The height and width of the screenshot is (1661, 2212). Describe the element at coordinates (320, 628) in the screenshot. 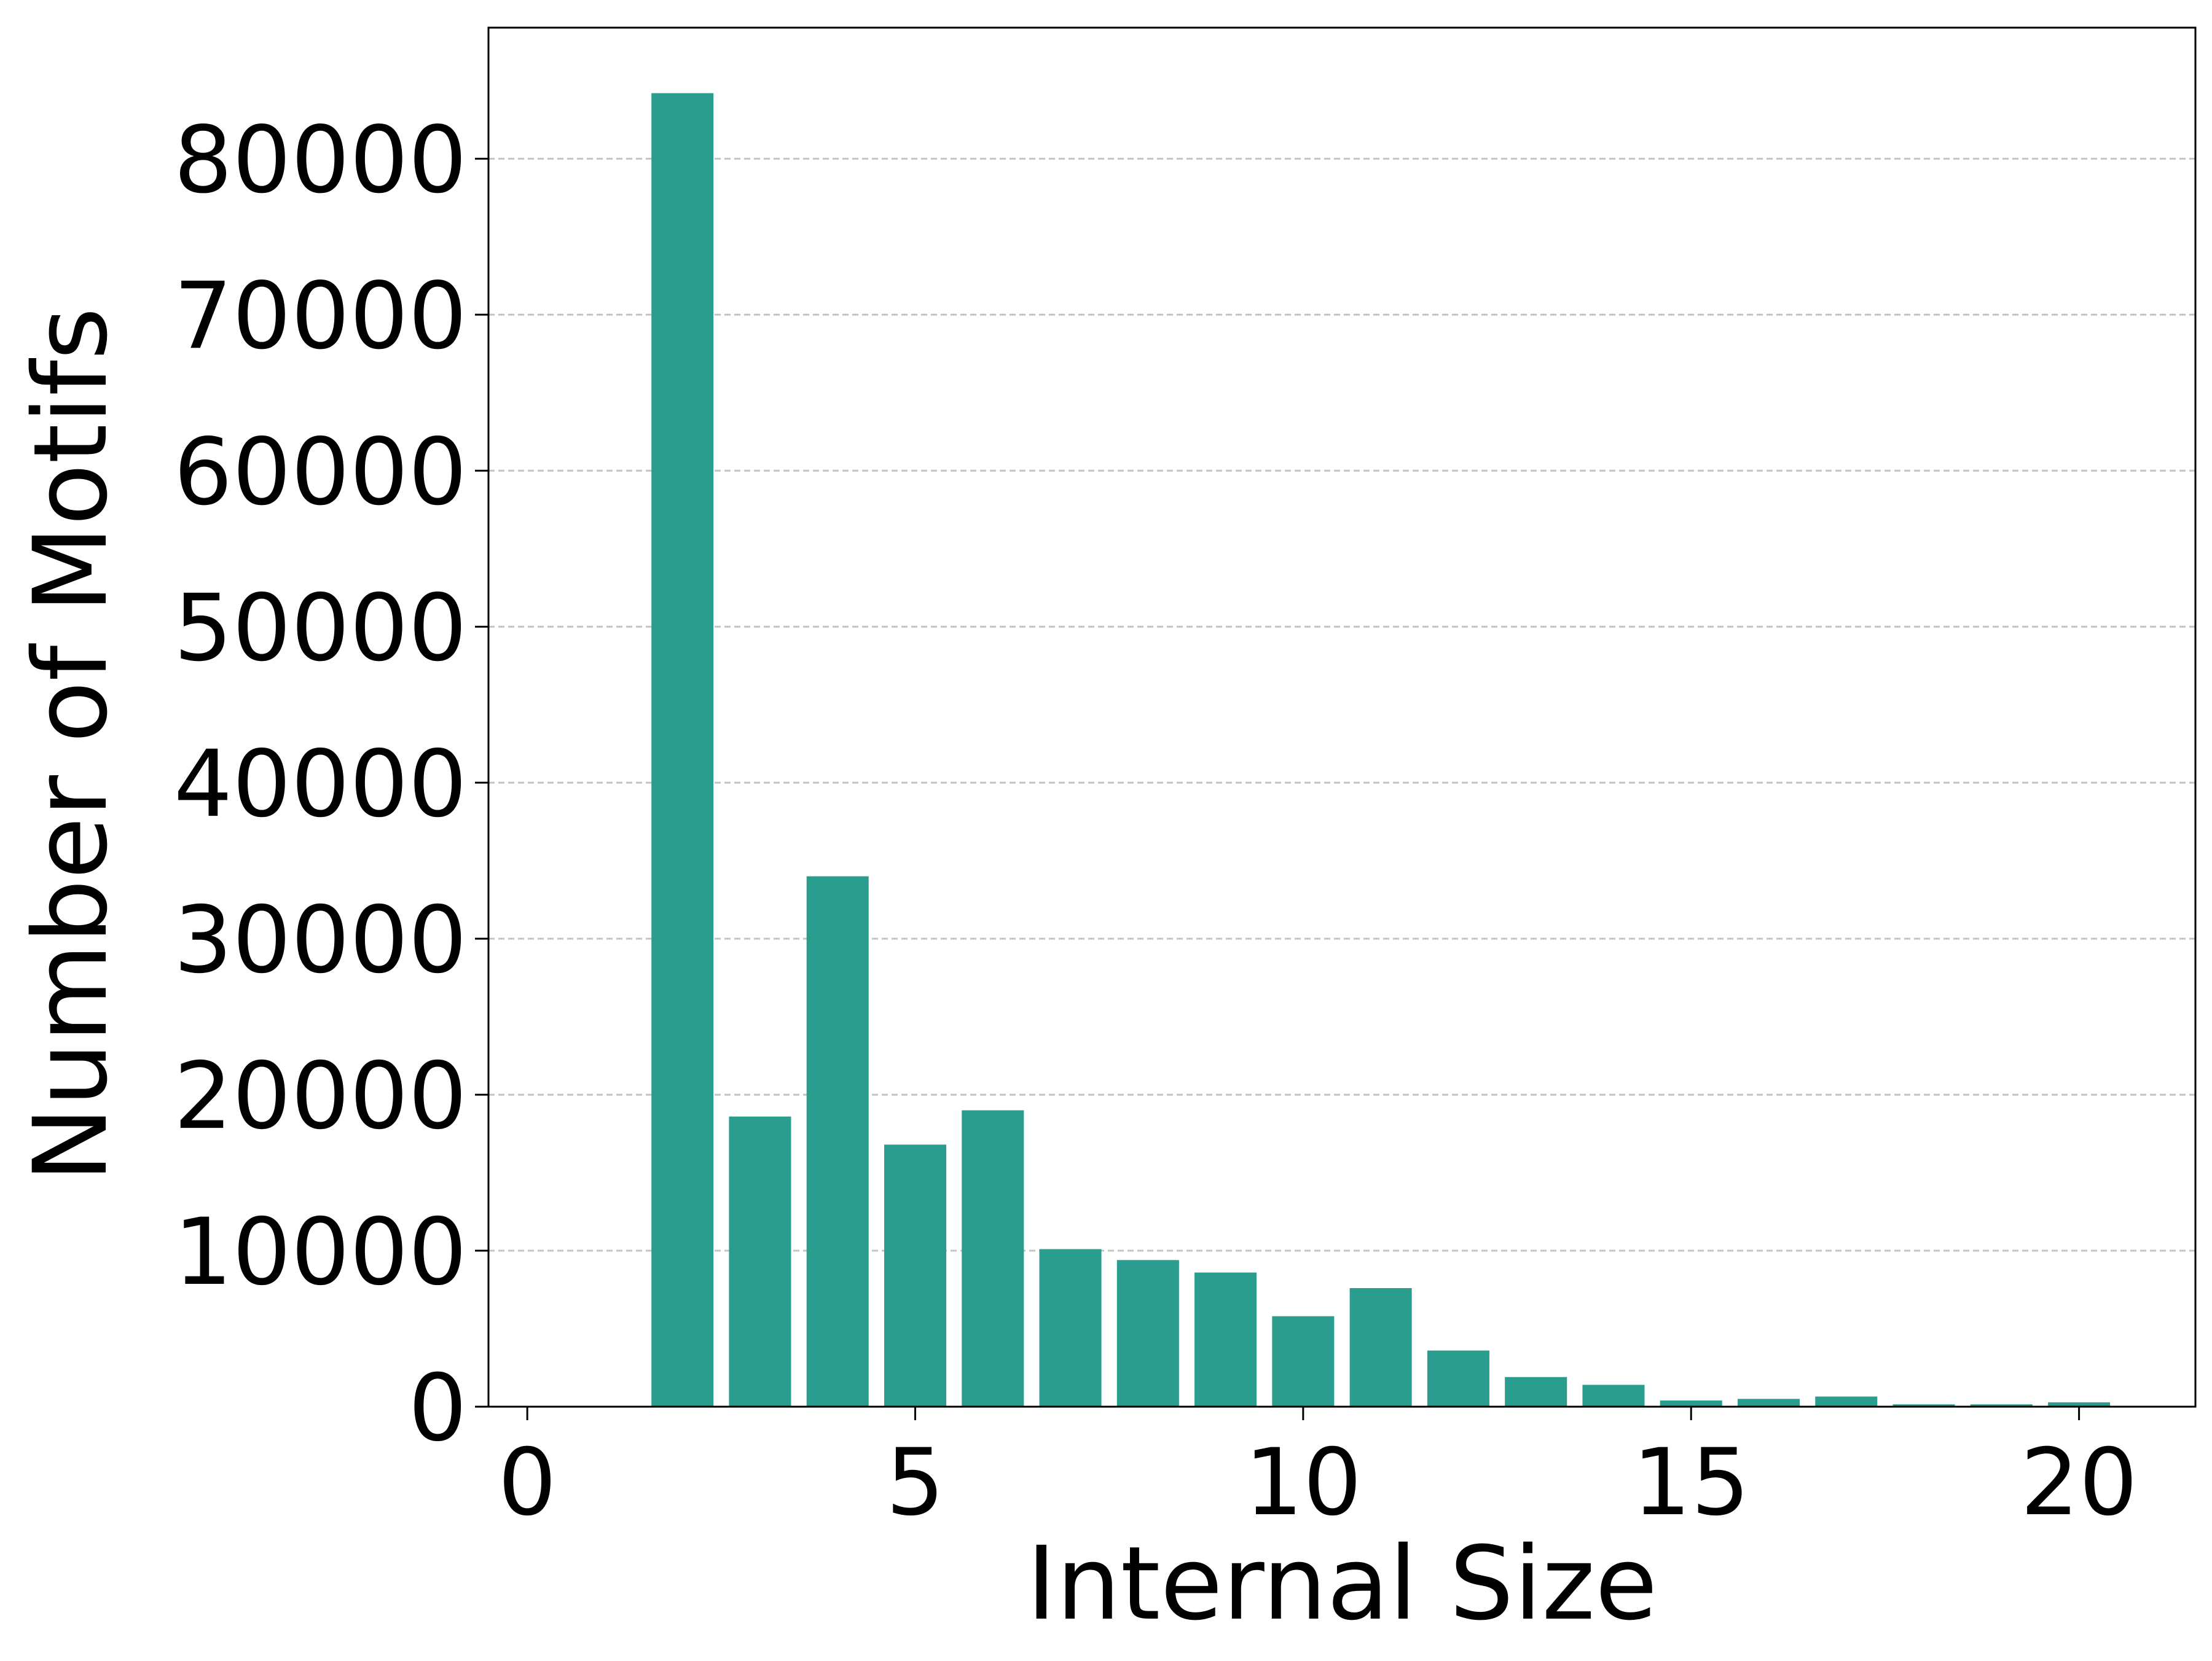

I see `y-tick-label-50000: 50000` at that location.